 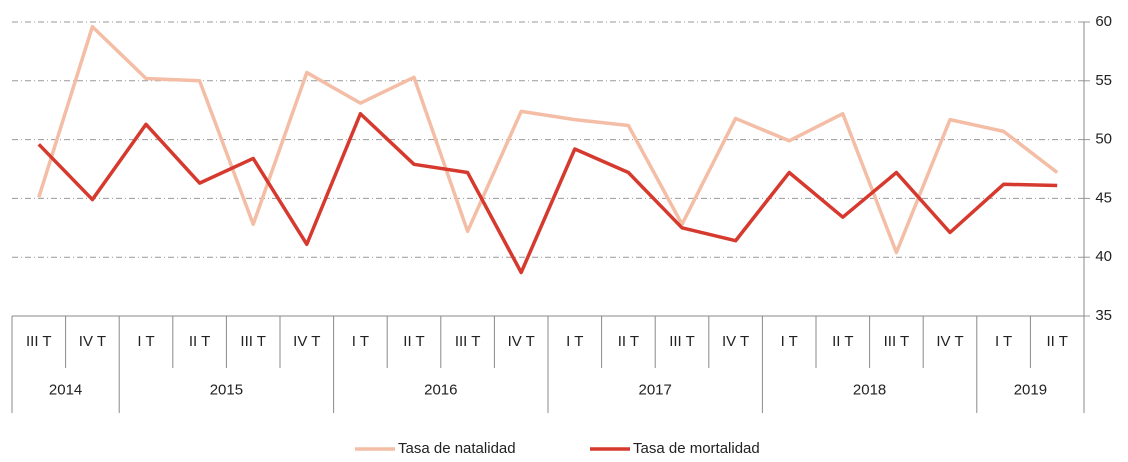 What do you see at coordinates (1103, 197) in the screenshot?
I see `y-tick-label: 45` at bounding box center [1103, 197].